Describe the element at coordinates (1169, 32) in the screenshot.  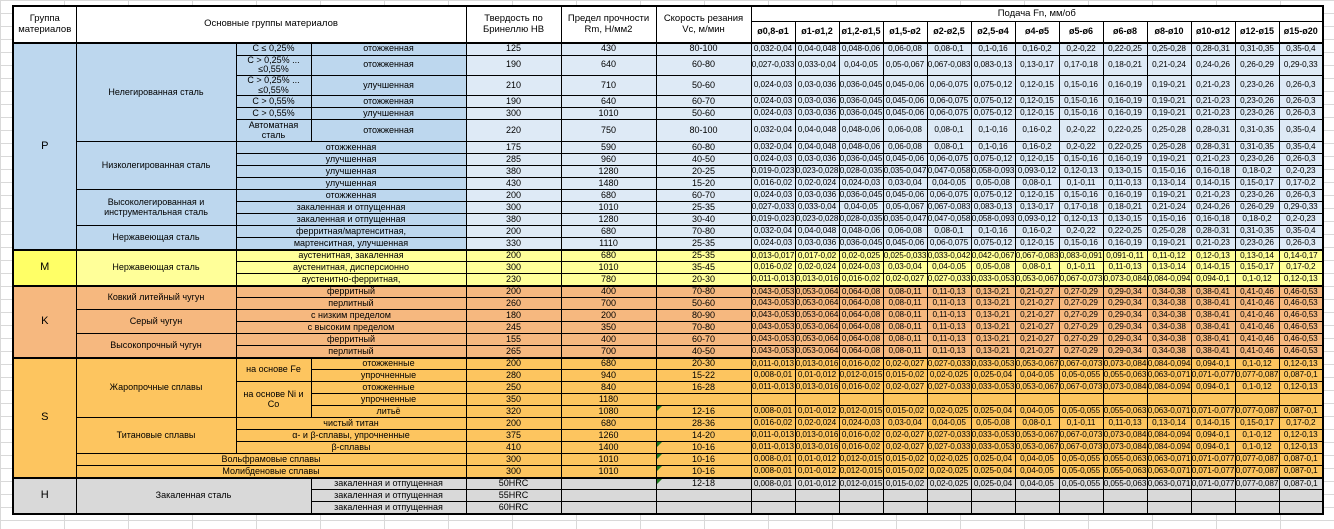
I see `feed-diameter-header: ø8-ø10` at that location.